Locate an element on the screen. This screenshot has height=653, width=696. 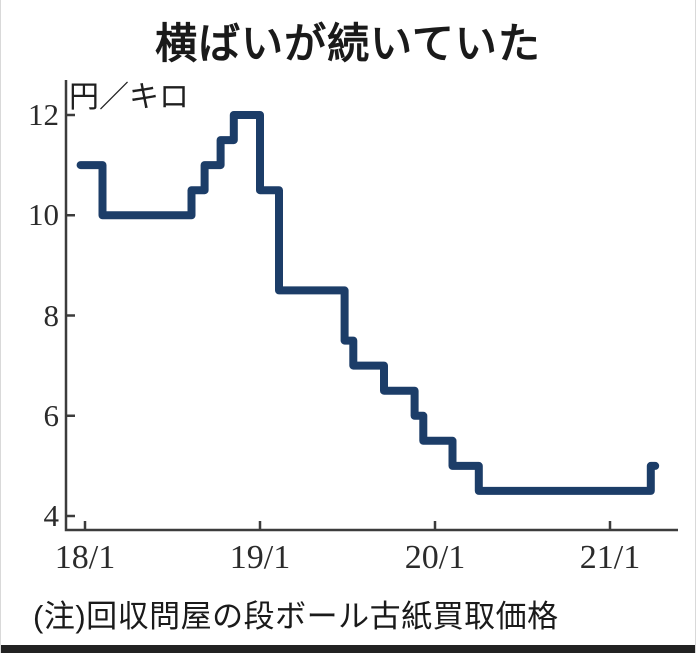
y-tick-label: 10 is located at coordinates (43, 215).